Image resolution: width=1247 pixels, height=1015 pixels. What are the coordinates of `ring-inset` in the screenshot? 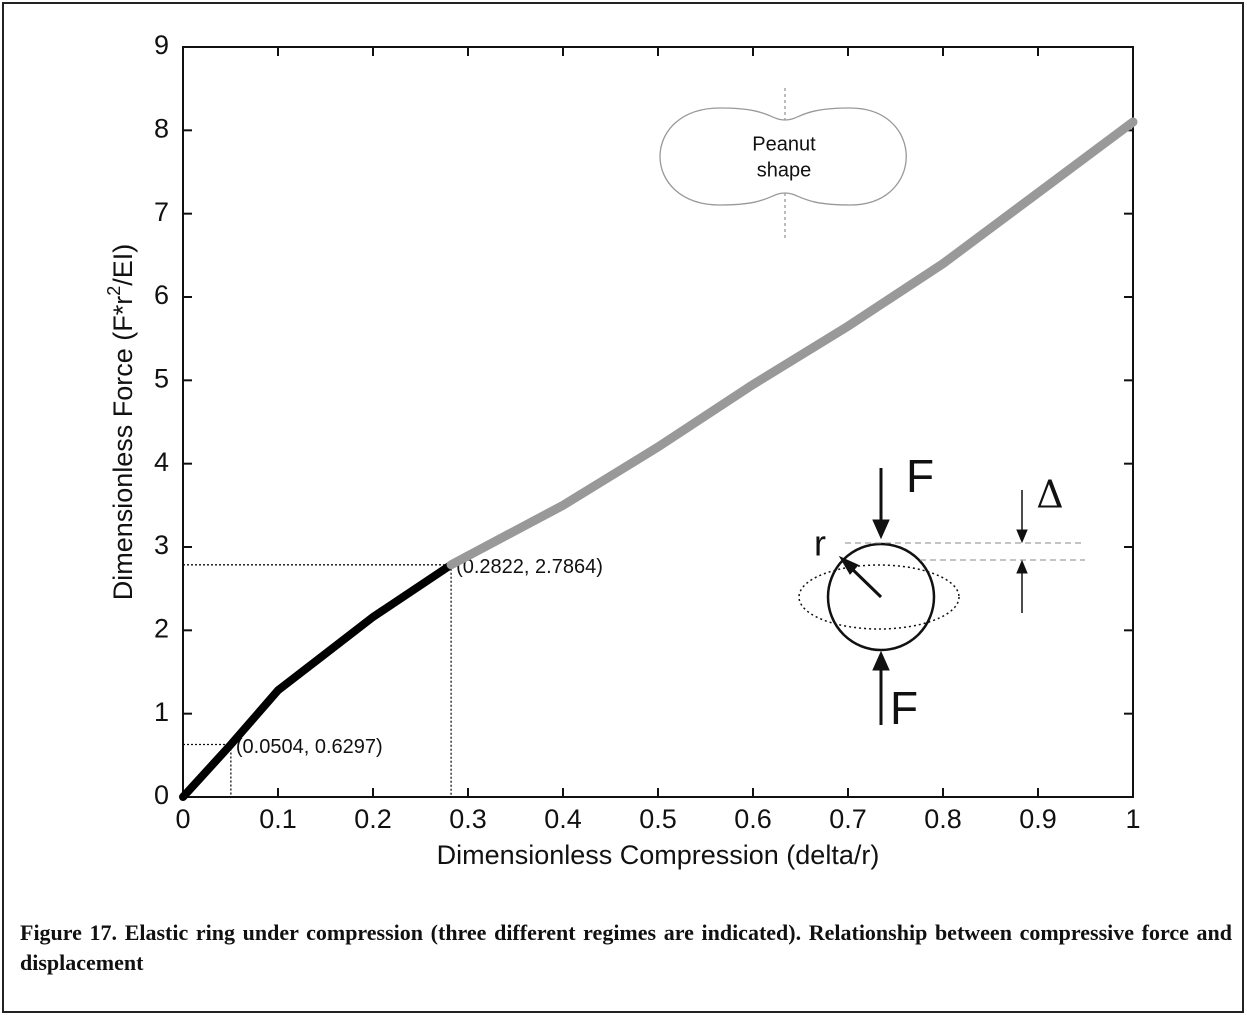 It's located at (941, 596).